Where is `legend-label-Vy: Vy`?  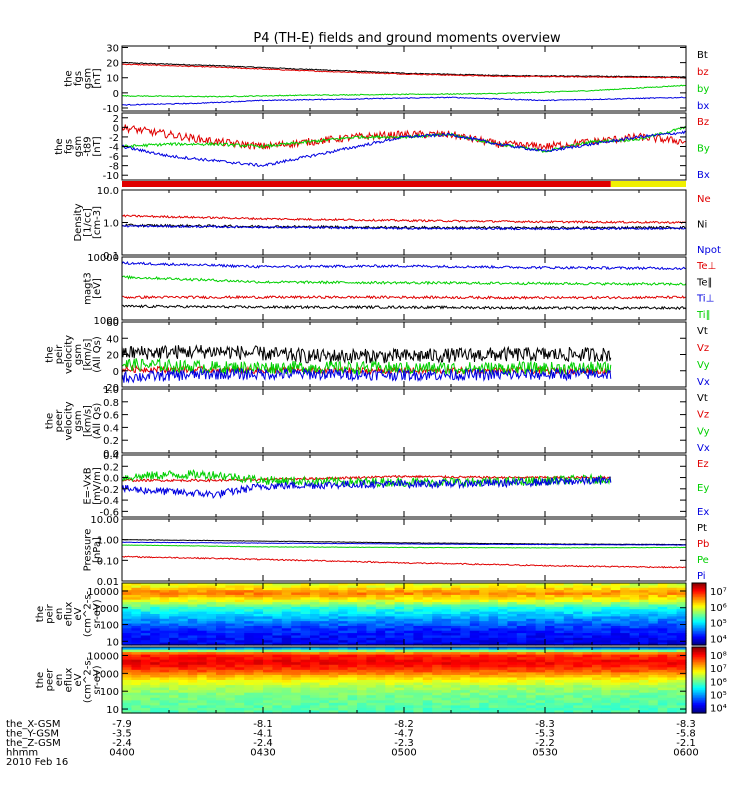
legend-label-Vy: Vy is located at coordinates (703, 365).